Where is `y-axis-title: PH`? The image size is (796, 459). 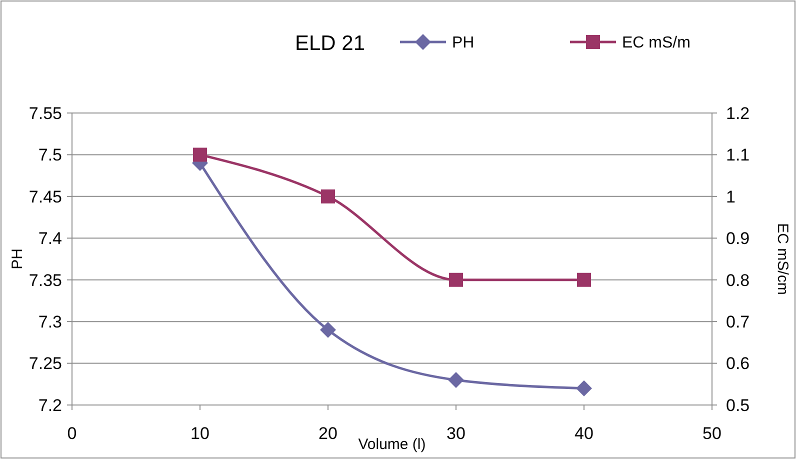 y-axis-title: PH is located at coordinates (17, 259).